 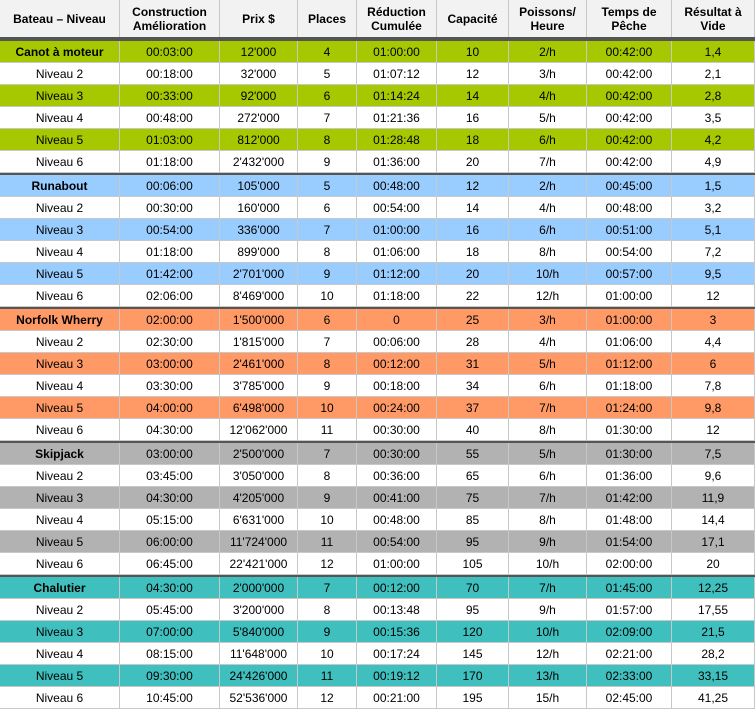 What do you see at coordinates (170, 295) in the screenshot?
I see `table-cell: 02:06:00` at bounding box center [170, 295].